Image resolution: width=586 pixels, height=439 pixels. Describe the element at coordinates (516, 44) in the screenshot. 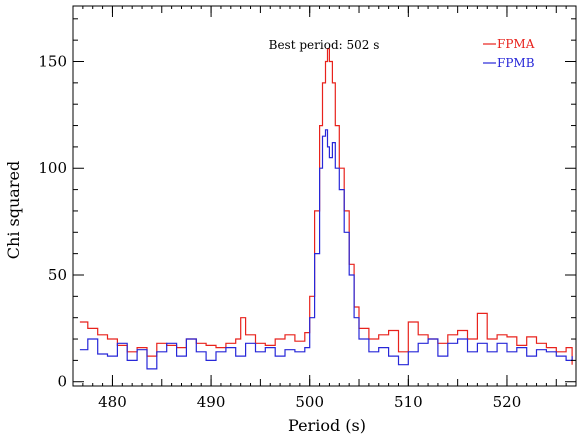

I see `legend-label-fpma: FPMA` at that location.